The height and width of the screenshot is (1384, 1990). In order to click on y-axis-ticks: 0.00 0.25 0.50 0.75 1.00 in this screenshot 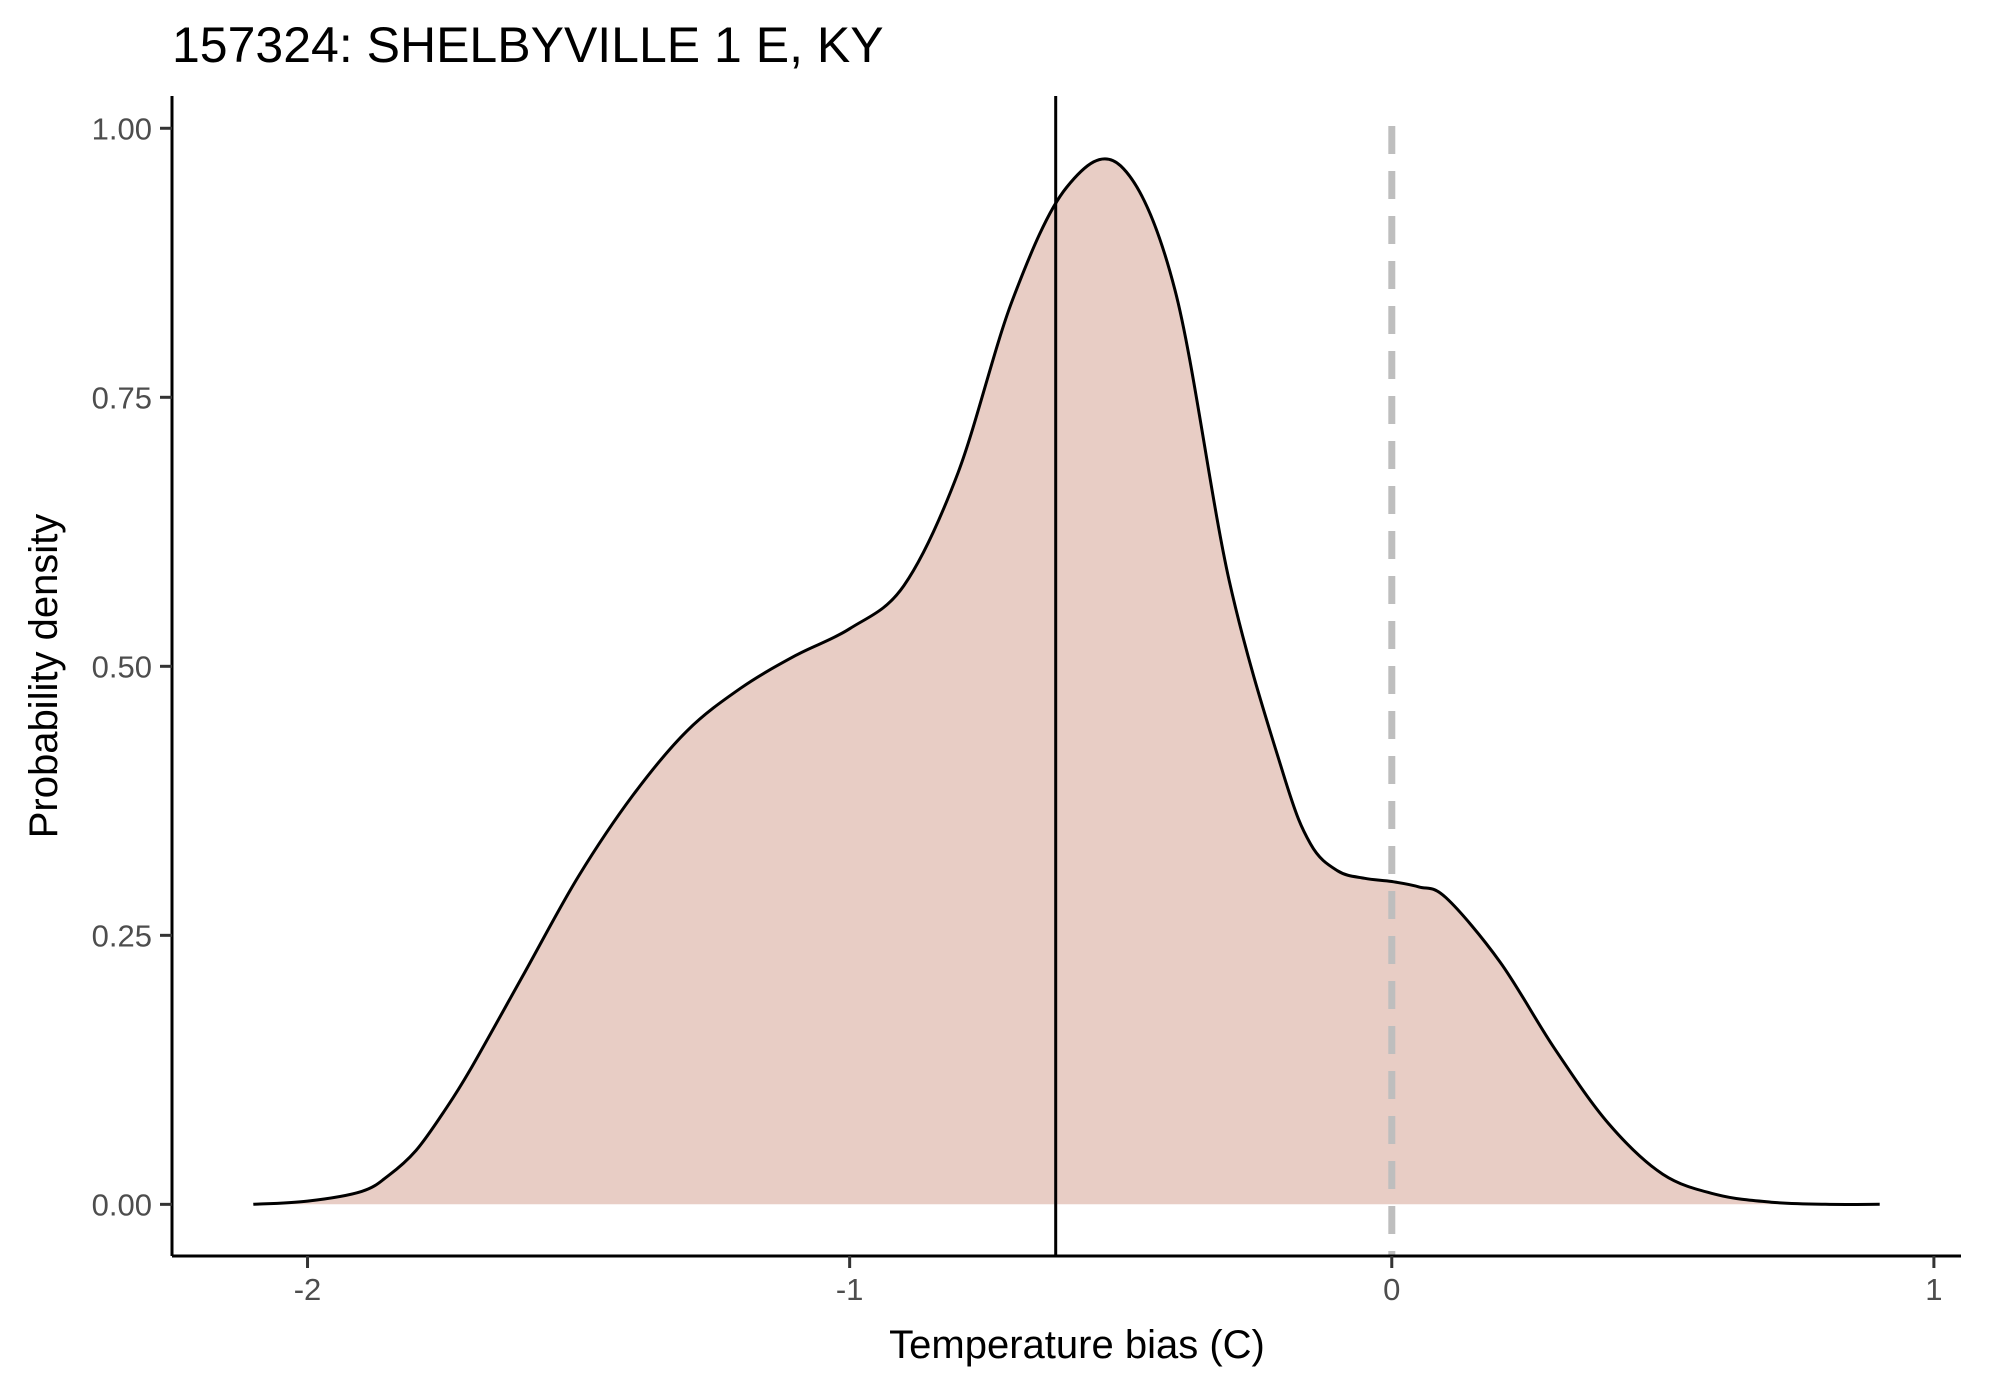, I will do `click(132, 666)`.